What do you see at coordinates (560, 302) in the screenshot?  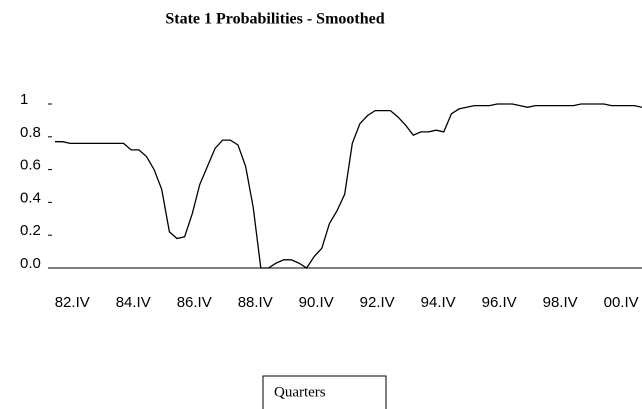 I see `x-tick-label: 98.IV` at bounding box center [560, 302].